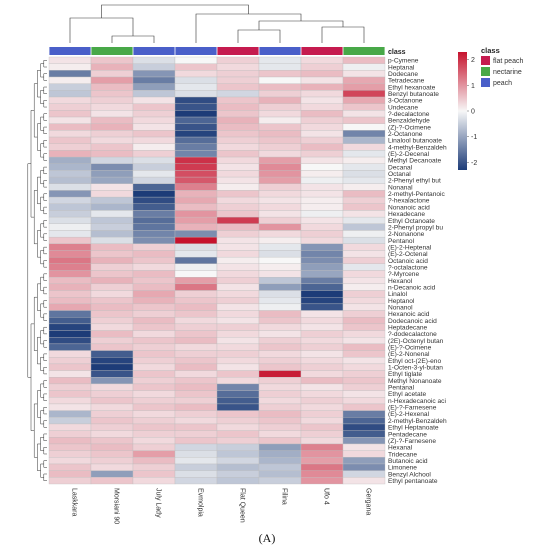 This screenshot has width=534, height=550. What do you see at coordinates (408, 261) in the screenshot?
I see `row-label: Octanoic acid` at bounding box center [408, 261].